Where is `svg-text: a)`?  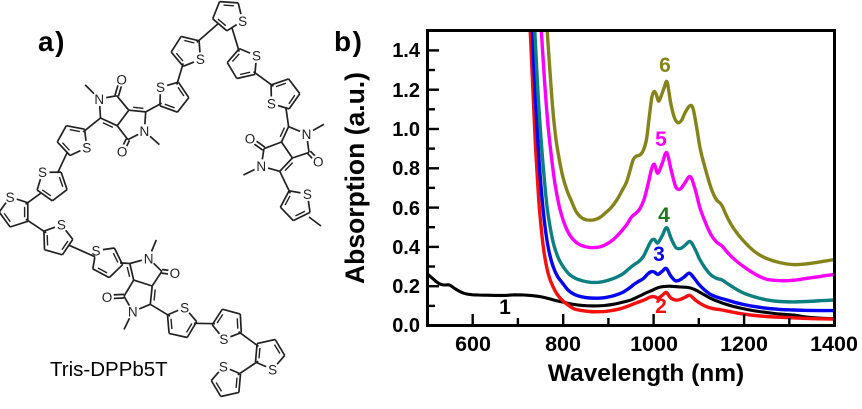
svg-text: a) is located at coordinates (52, 41).